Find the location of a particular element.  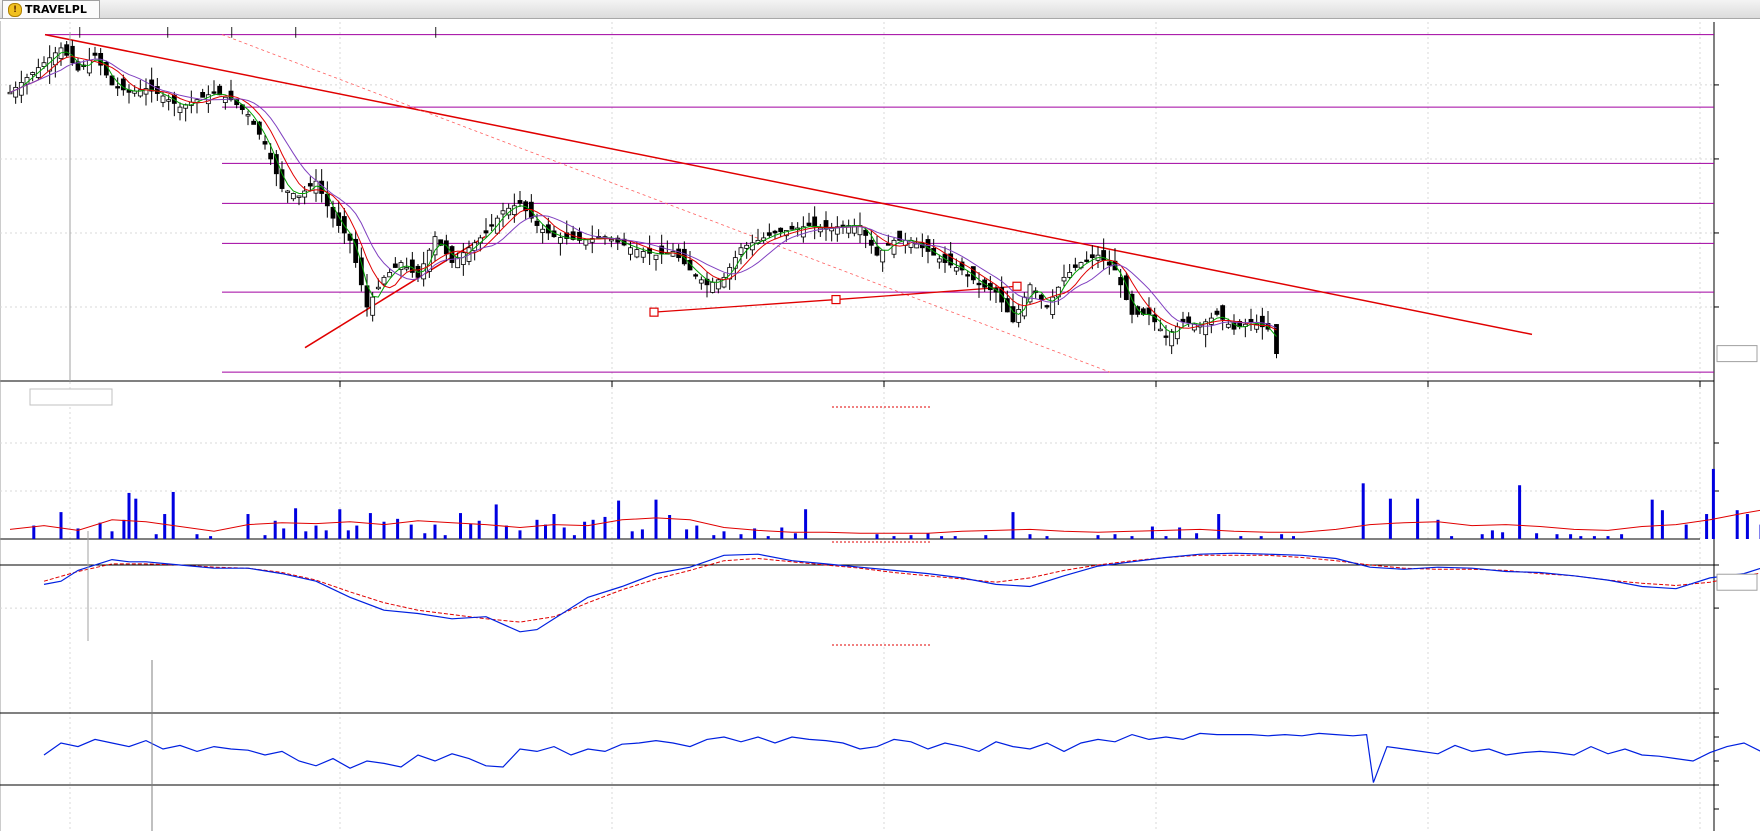

rsi-line is located at coordinates (901, 757).